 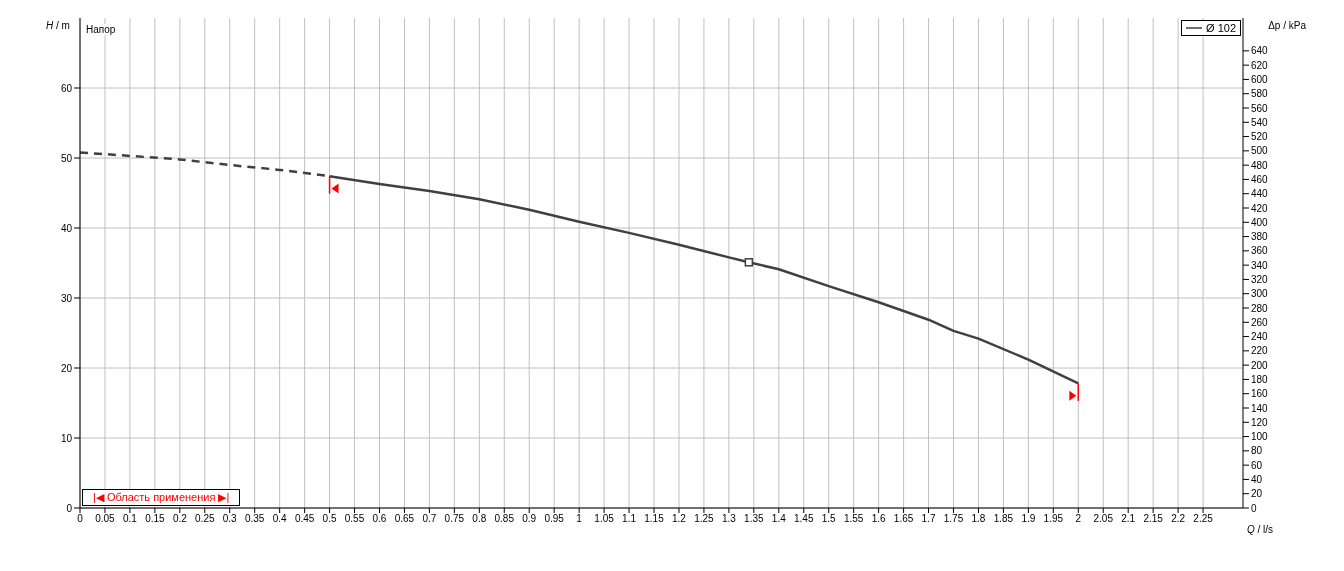 I want to click on x-tick-label: 0.5, so click(x=329, y=519).